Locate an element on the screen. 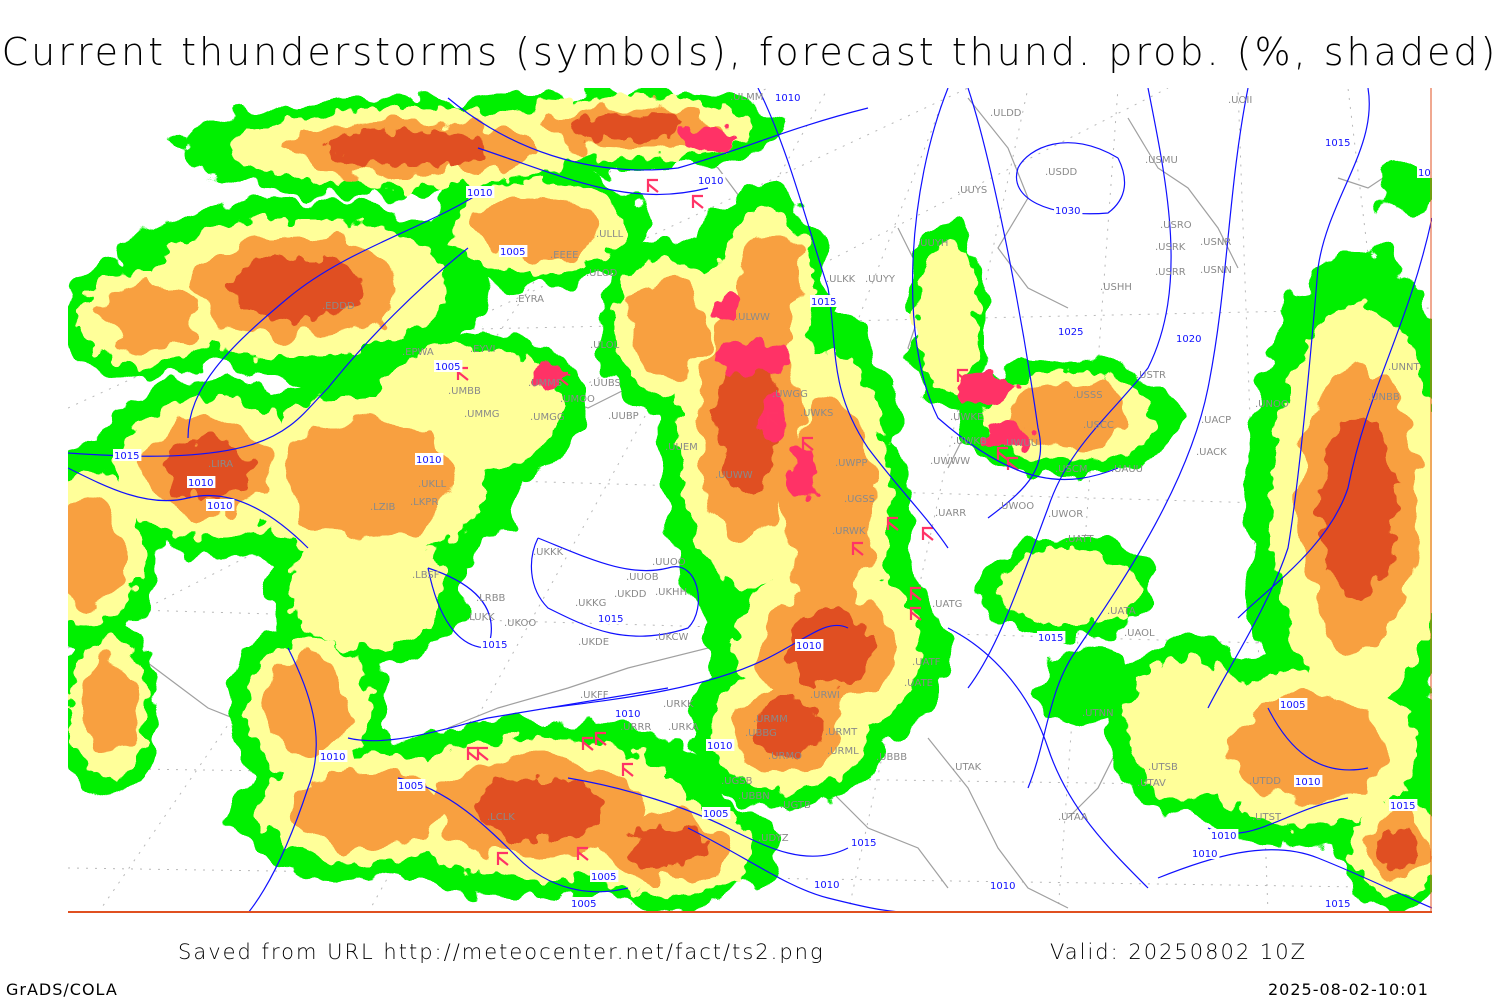  station-label: .UMMS is located at coordinates (545, 383).